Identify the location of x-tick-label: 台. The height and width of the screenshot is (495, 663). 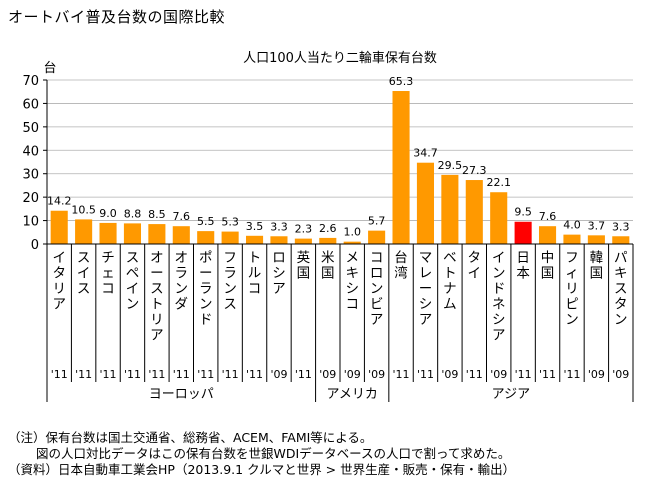
(401, 258).